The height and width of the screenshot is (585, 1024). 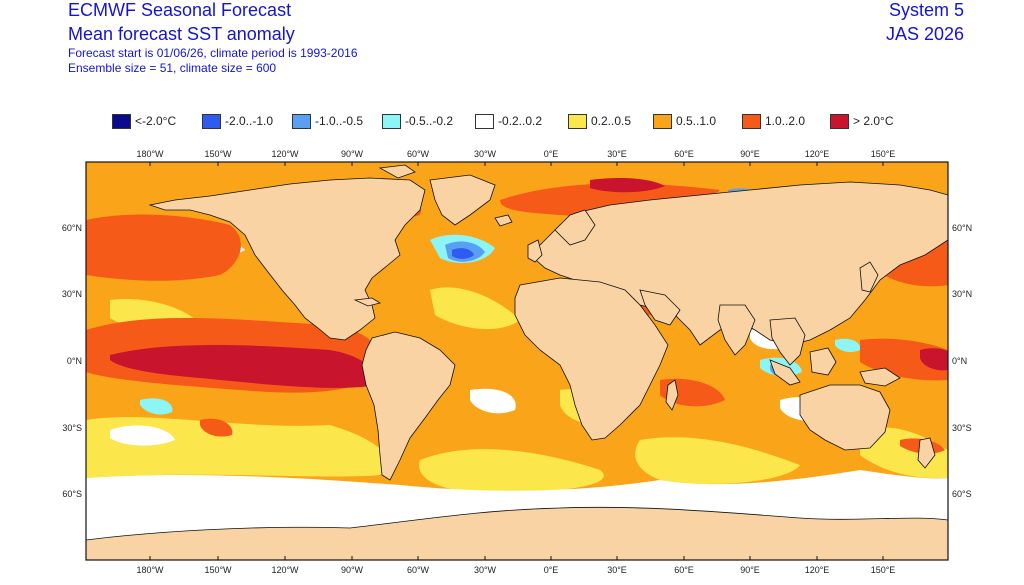 I want to click on arctic-islands, so click(x=397, y=171).